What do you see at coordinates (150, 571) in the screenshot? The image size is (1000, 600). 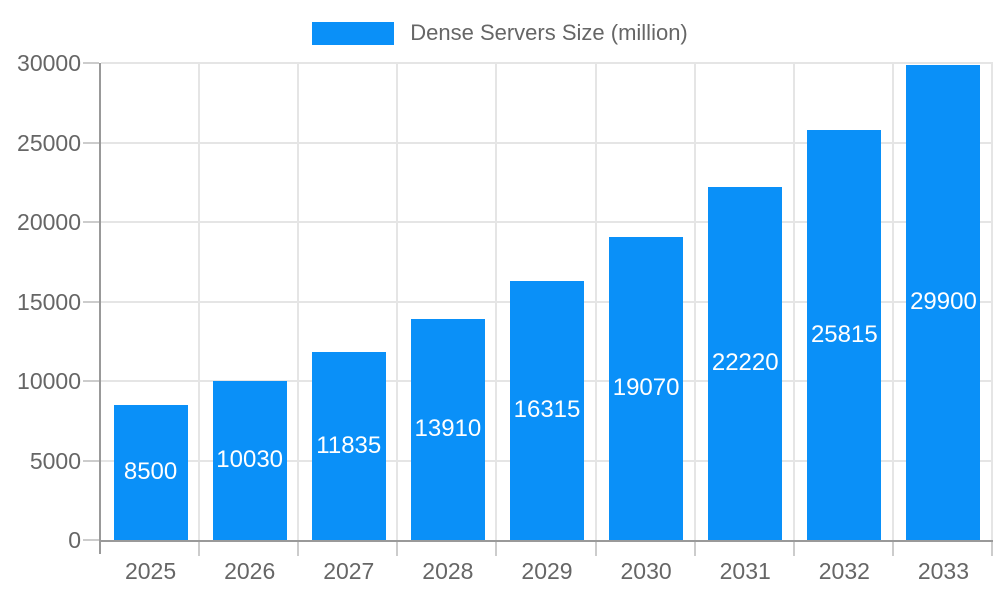 I see `x-axis-tick-label: 2025` at bounding box center [150, 571].